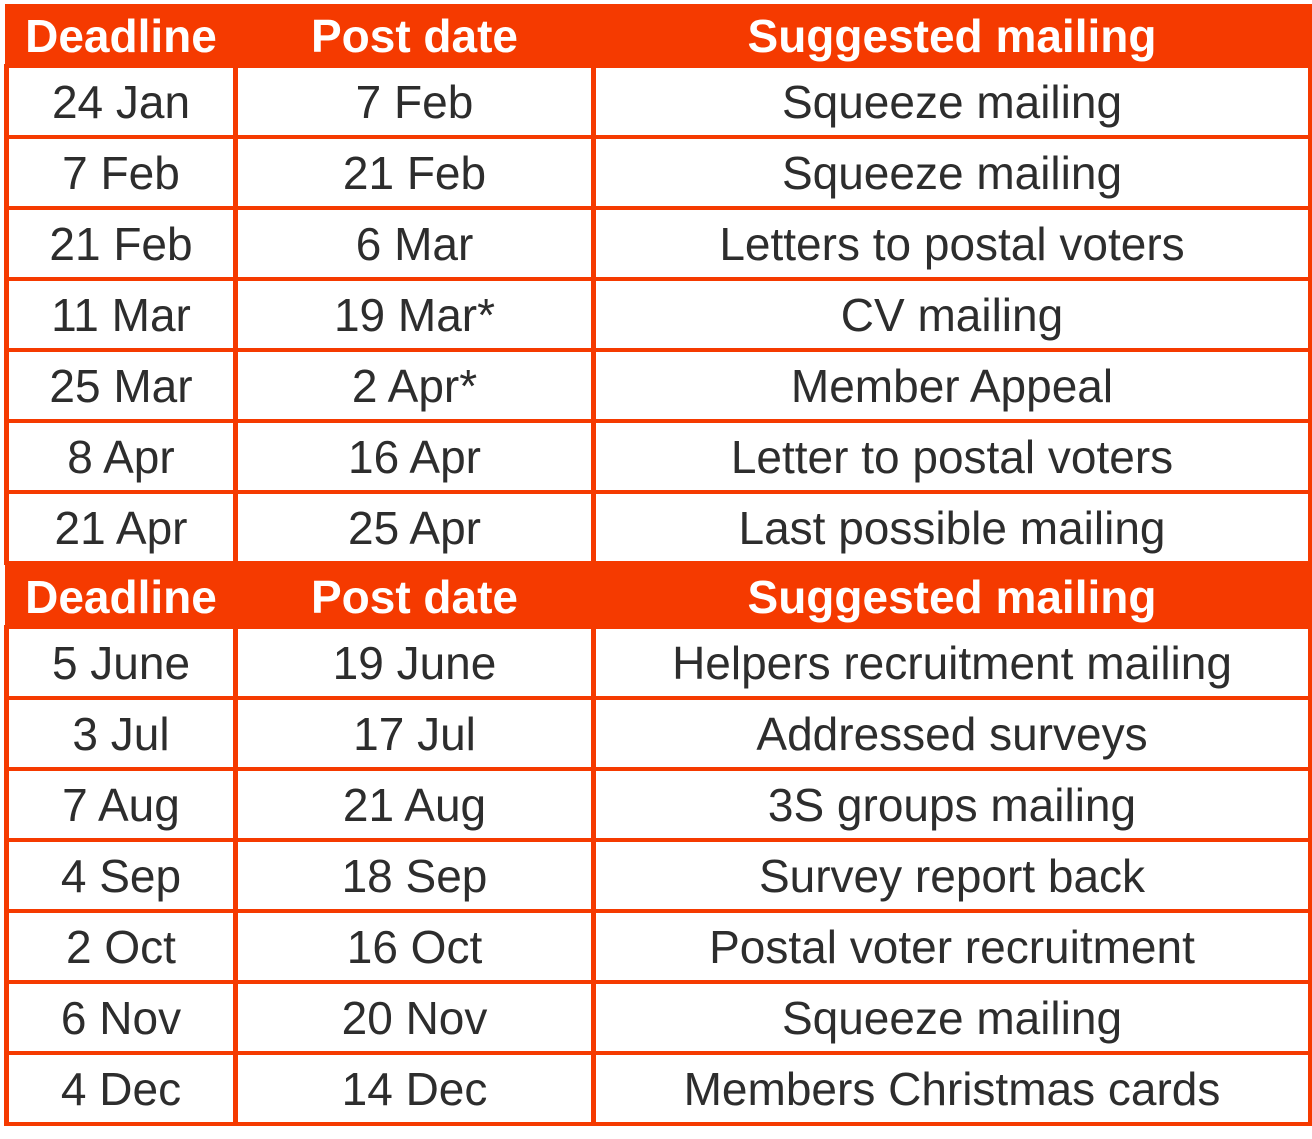  Describe the element at coordinates (414, 101) in the screenshot. I see `cell-post-date: 7 Feb` at that location.